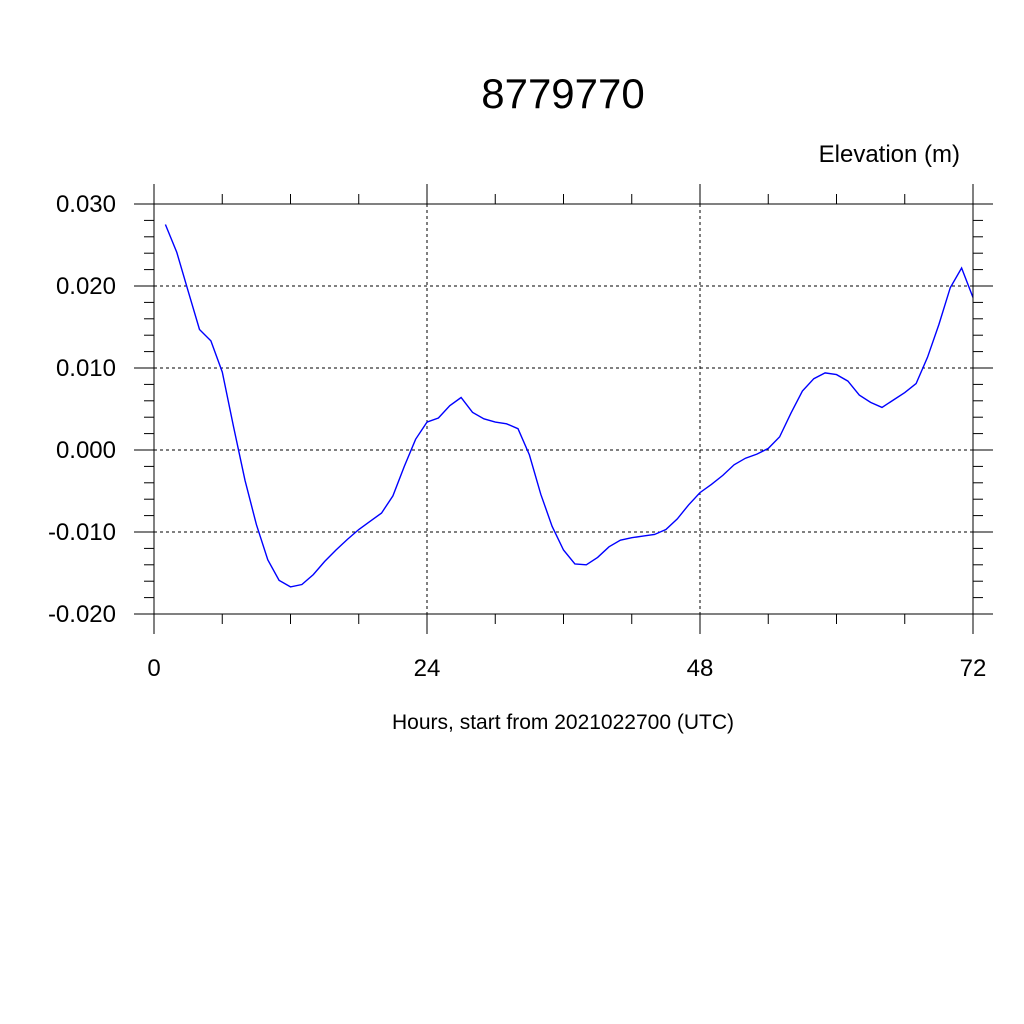  What do you see at coordinates (82, 409) in the screenshot?
I see `y-tick-labels: 0.030 0.020 0.010 0.000 -0.010 -0.020` at bounding box center [82, 409].